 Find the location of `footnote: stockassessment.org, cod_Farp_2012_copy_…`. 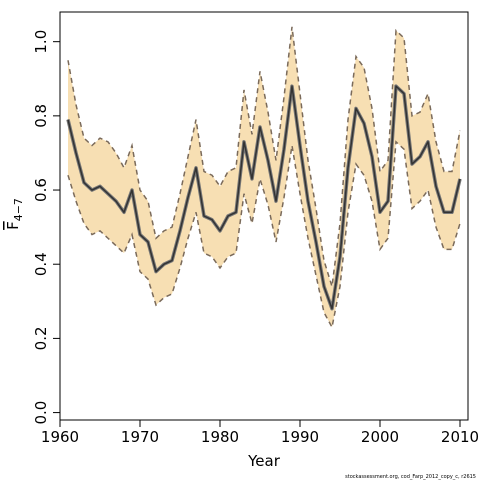

footnote: stockassessment.org, cod_Farp_2012_copy_… is located at coordinates (410, 477).